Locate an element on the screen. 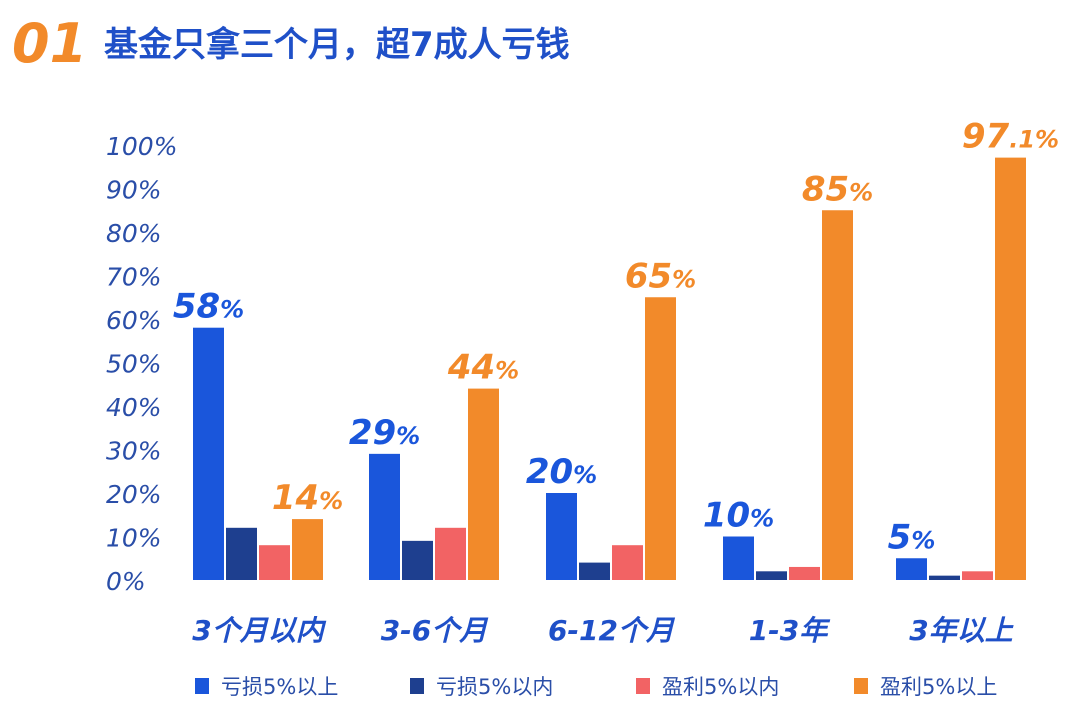 The width and height of the screenshot is (1080, 715). data-label: 44% is located at coordinates (483, 368).